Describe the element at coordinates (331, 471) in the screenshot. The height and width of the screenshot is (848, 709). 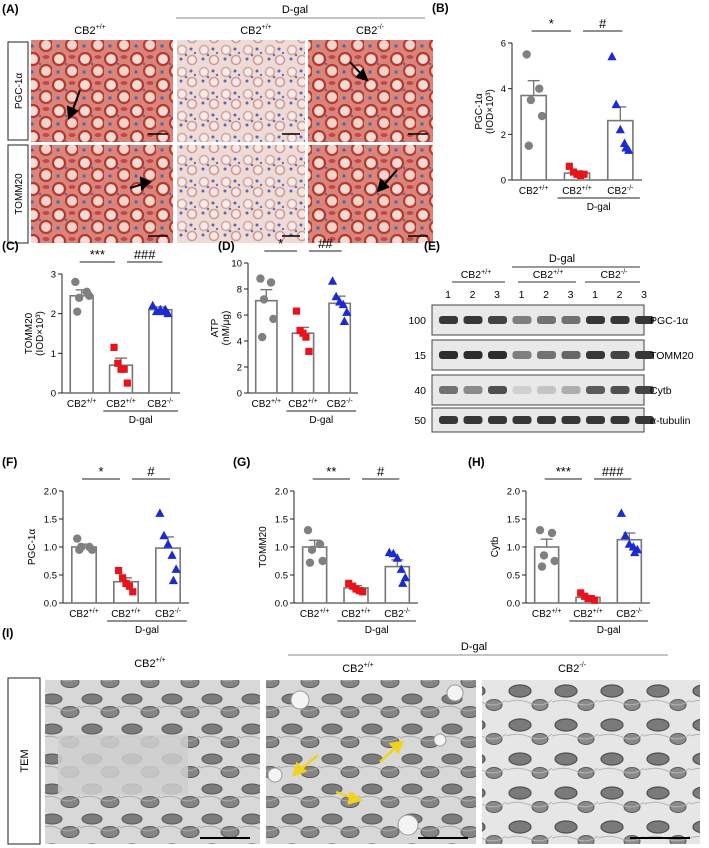
I see `significance-mark: **` at that location.